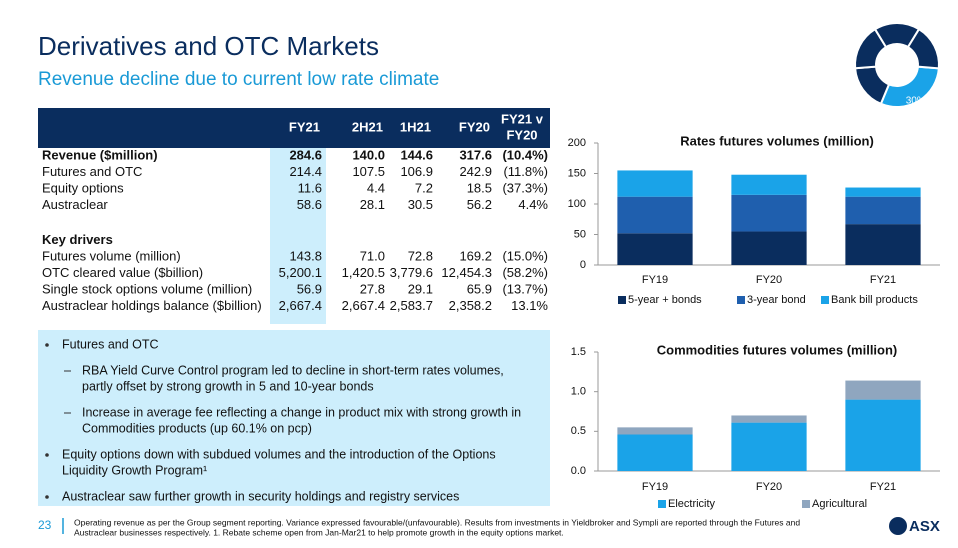  I want to click on cell: 140.0, so click(368, 154).